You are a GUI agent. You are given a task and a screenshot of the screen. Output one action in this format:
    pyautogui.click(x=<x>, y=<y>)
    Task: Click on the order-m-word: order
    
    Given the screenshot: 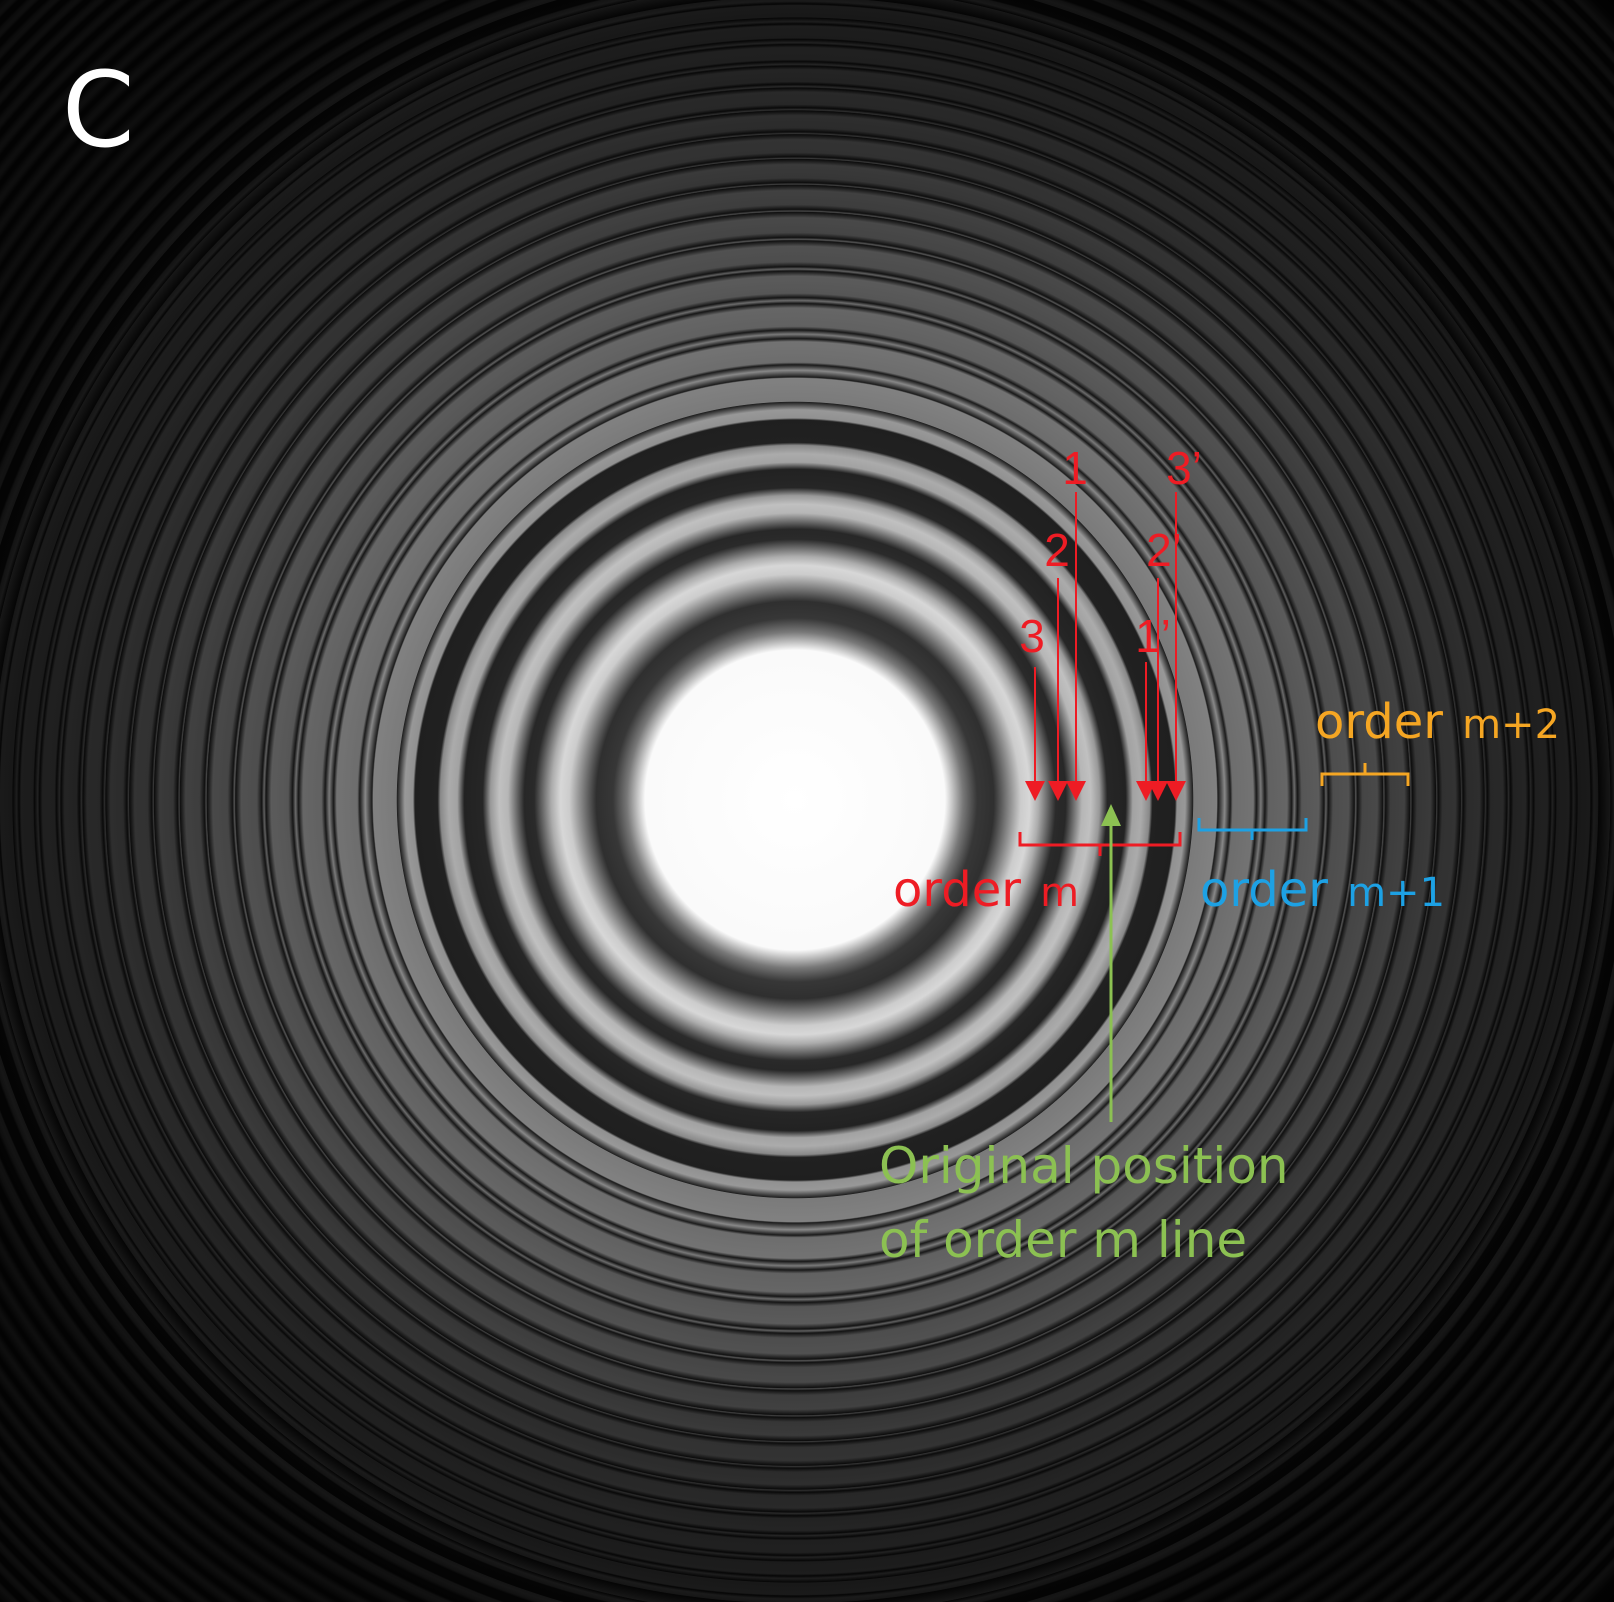 What is the action you would take?
    pyautogui.click(x=957, y=890)
    